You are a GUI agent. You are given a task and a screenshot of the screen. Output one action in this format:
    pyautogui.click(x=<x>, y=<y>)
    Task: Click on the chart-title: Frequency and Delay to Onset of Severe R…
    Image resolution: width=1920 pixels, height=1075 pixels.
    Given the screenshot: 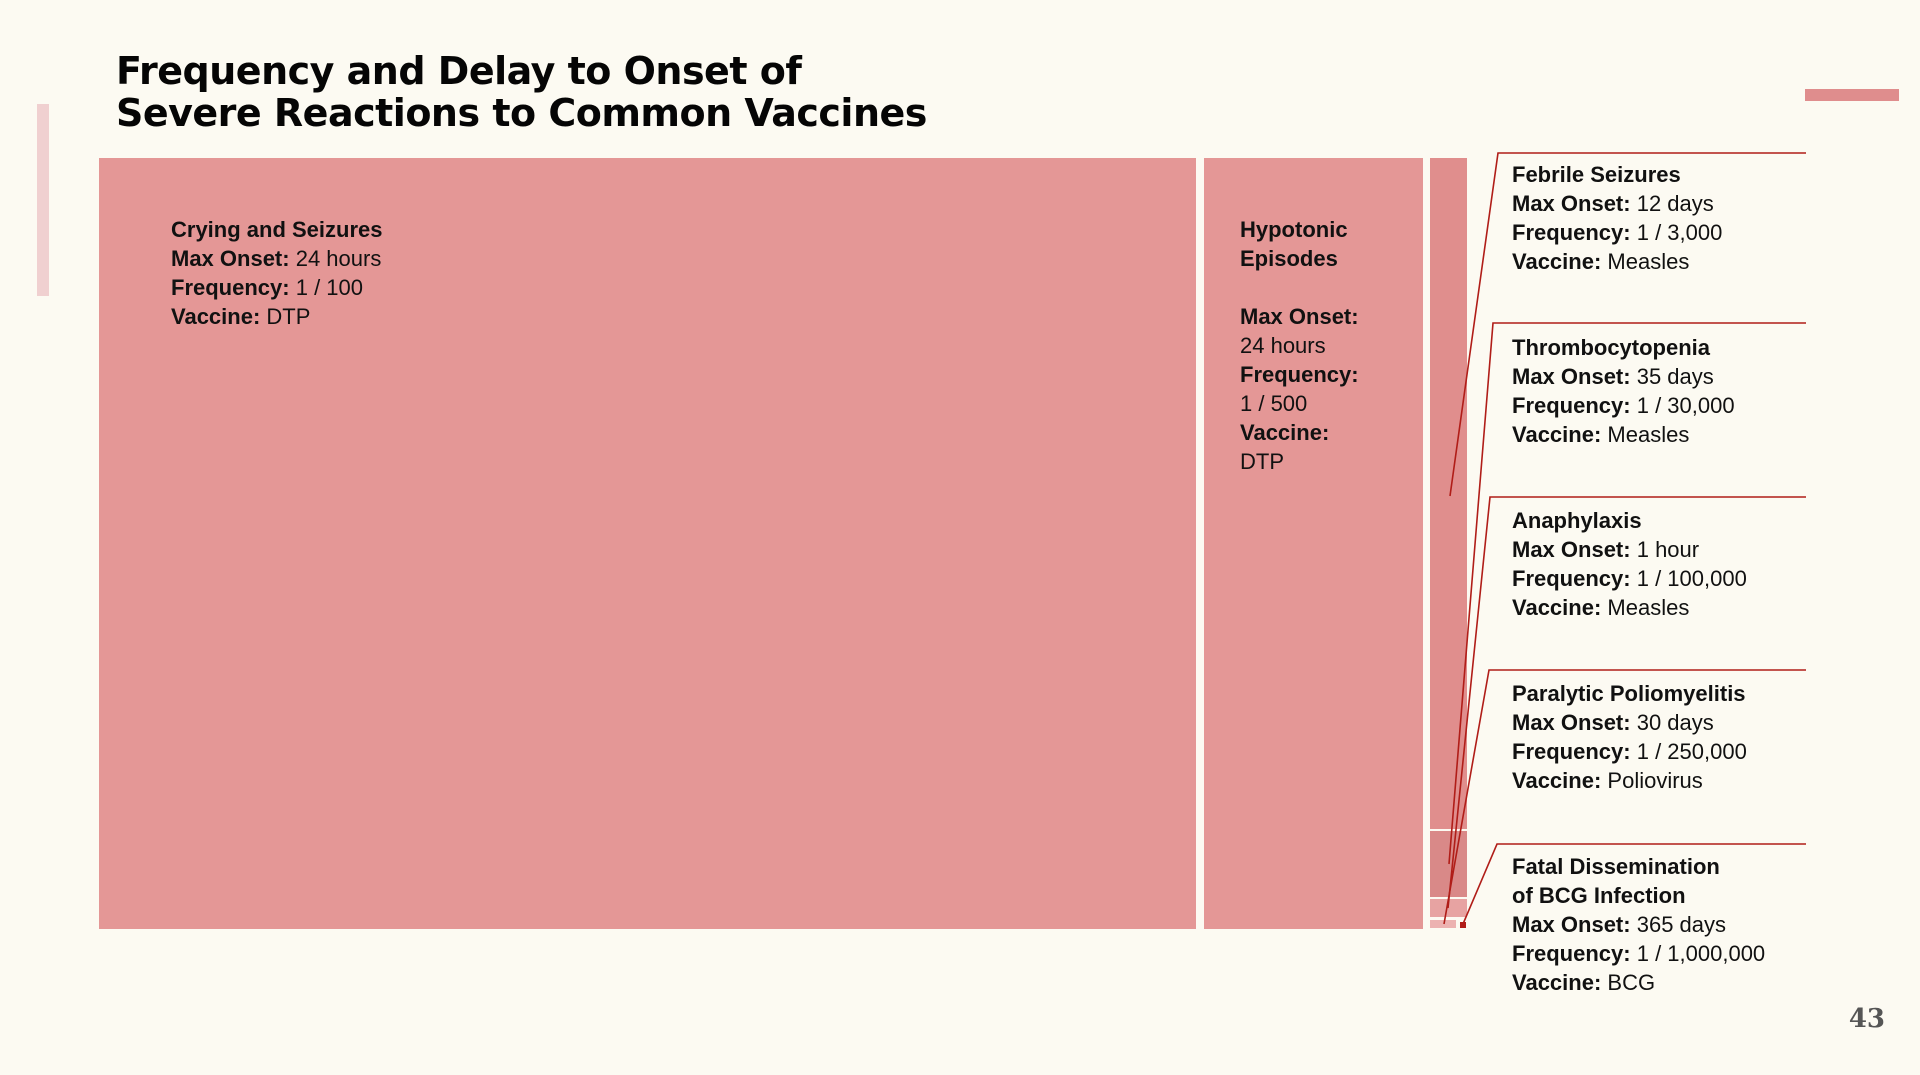 What is the action you would take?
    pyautogui.click(x=521, y=92)
    